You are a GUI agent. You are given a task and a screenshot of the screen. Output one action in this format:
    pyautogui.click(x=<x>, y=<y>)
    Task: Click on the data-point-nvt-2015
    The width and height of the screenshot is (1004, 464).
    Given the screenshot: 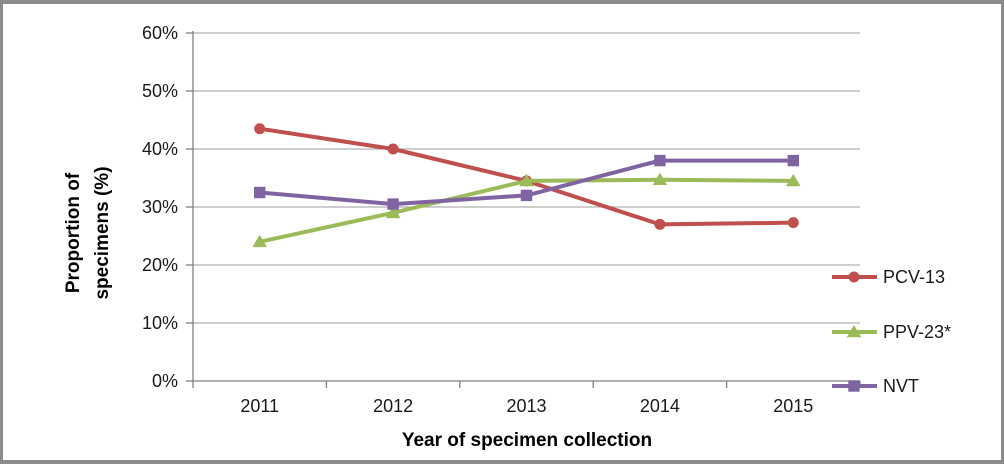 What is the action you would take?
    pyautogui.click(x=793, y=160)
    